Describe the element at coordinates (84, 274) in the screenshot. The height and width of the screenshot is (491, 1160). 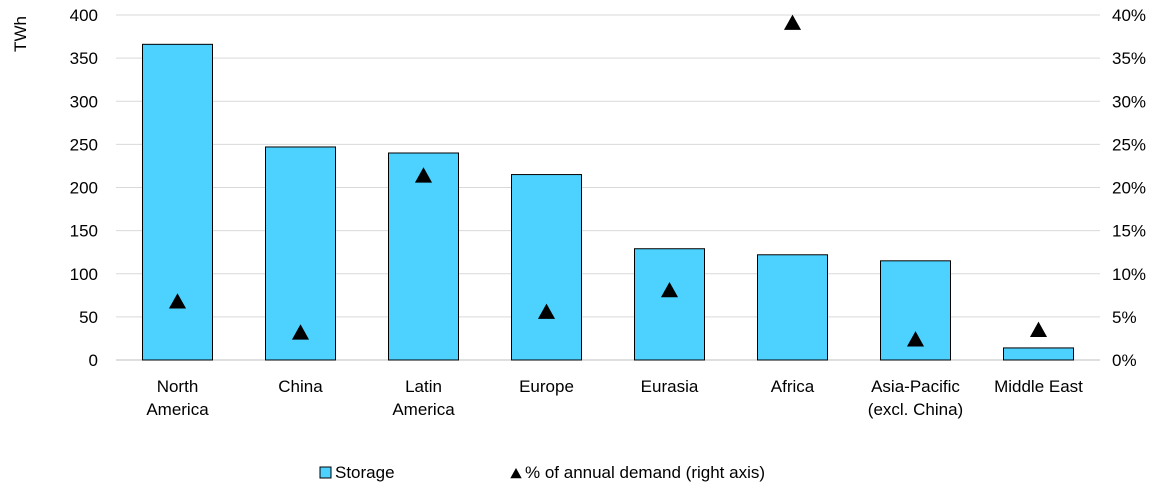
I see `left-tick-label: 100` at that location.